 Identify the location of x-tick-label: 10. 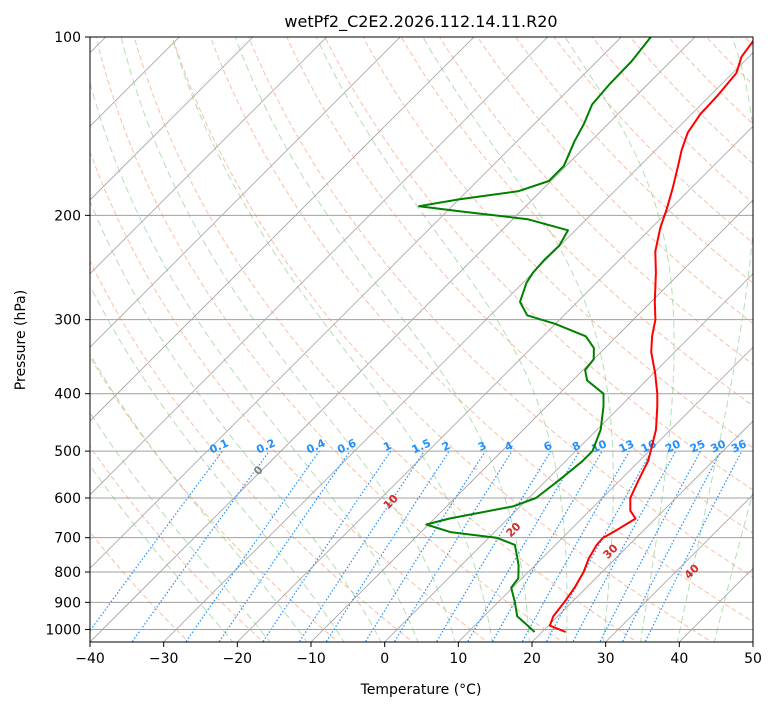
(458, 659).